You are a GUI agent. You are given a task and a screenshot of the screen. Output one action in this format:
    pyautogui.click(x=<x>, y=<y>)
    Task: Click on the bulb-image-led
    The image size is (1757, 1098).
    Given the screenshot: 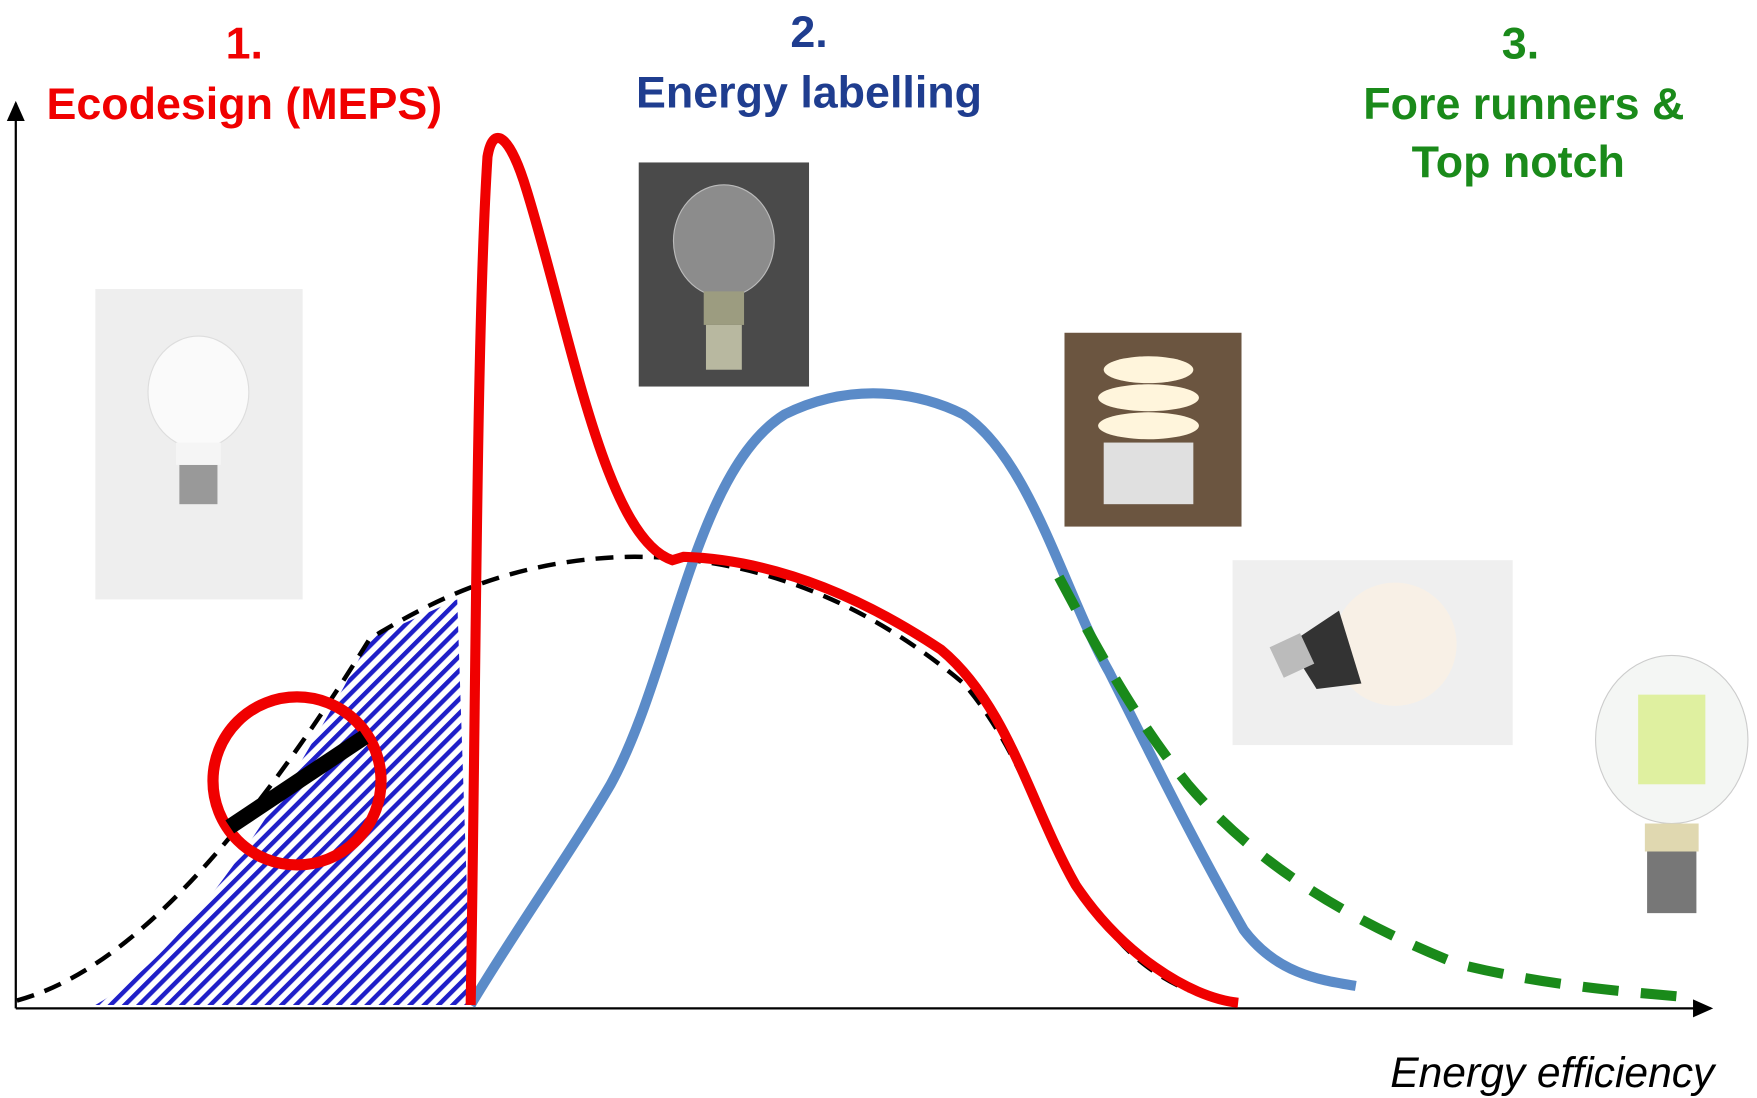 What is the action you would take?
    pyautogui.click(x=1372, y=653)
    